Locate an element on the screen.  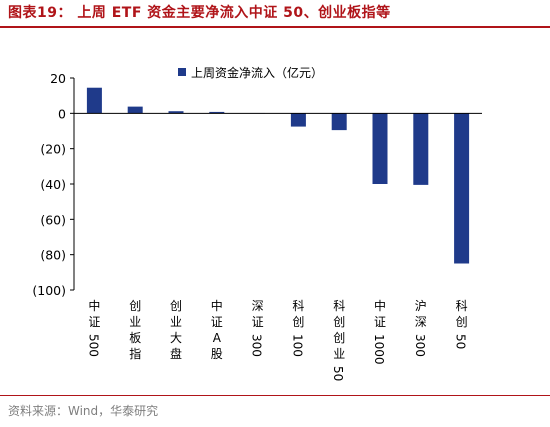
x-category-label: 中证 A 股 is located at coordinates (217, 329).